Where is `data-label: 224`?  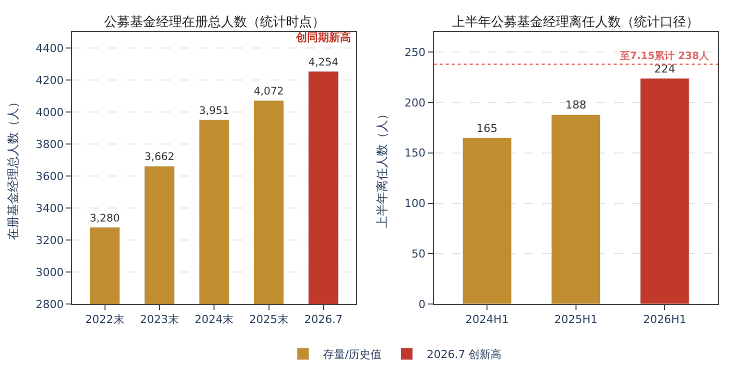 data-label: 224 is located at coordinates (665, 69).